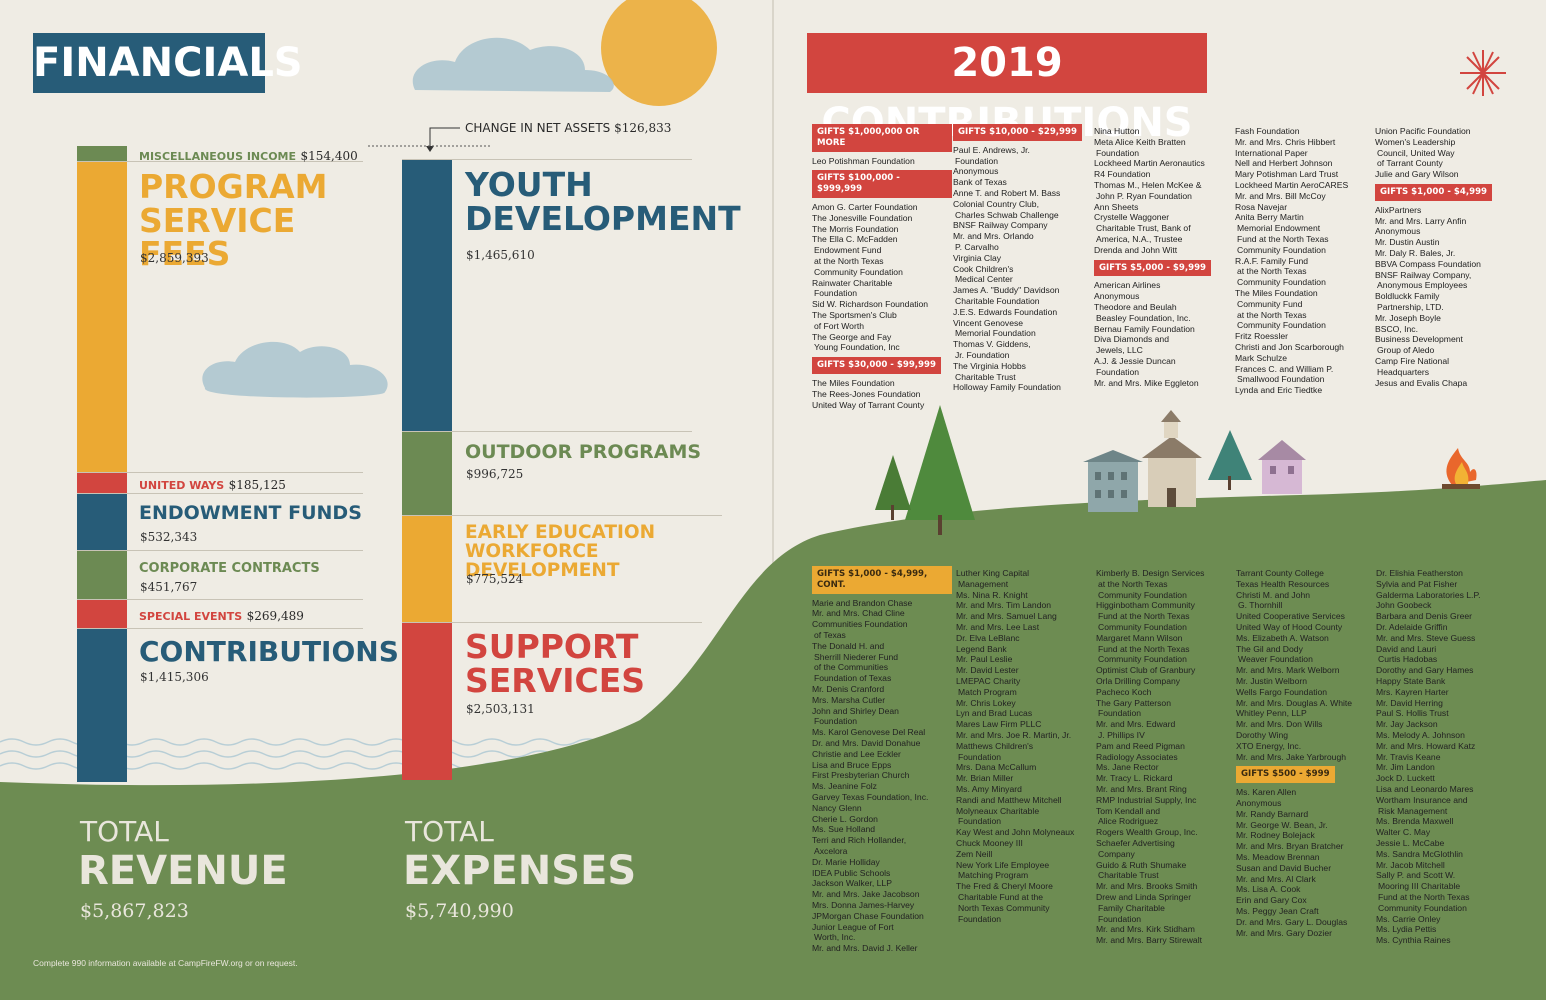 The width and height of the screenshot is (1546, 1000). Describe the element at coordinates (329, 156) in the screenshot. I see `revenue-amount: $154,400` at that location.